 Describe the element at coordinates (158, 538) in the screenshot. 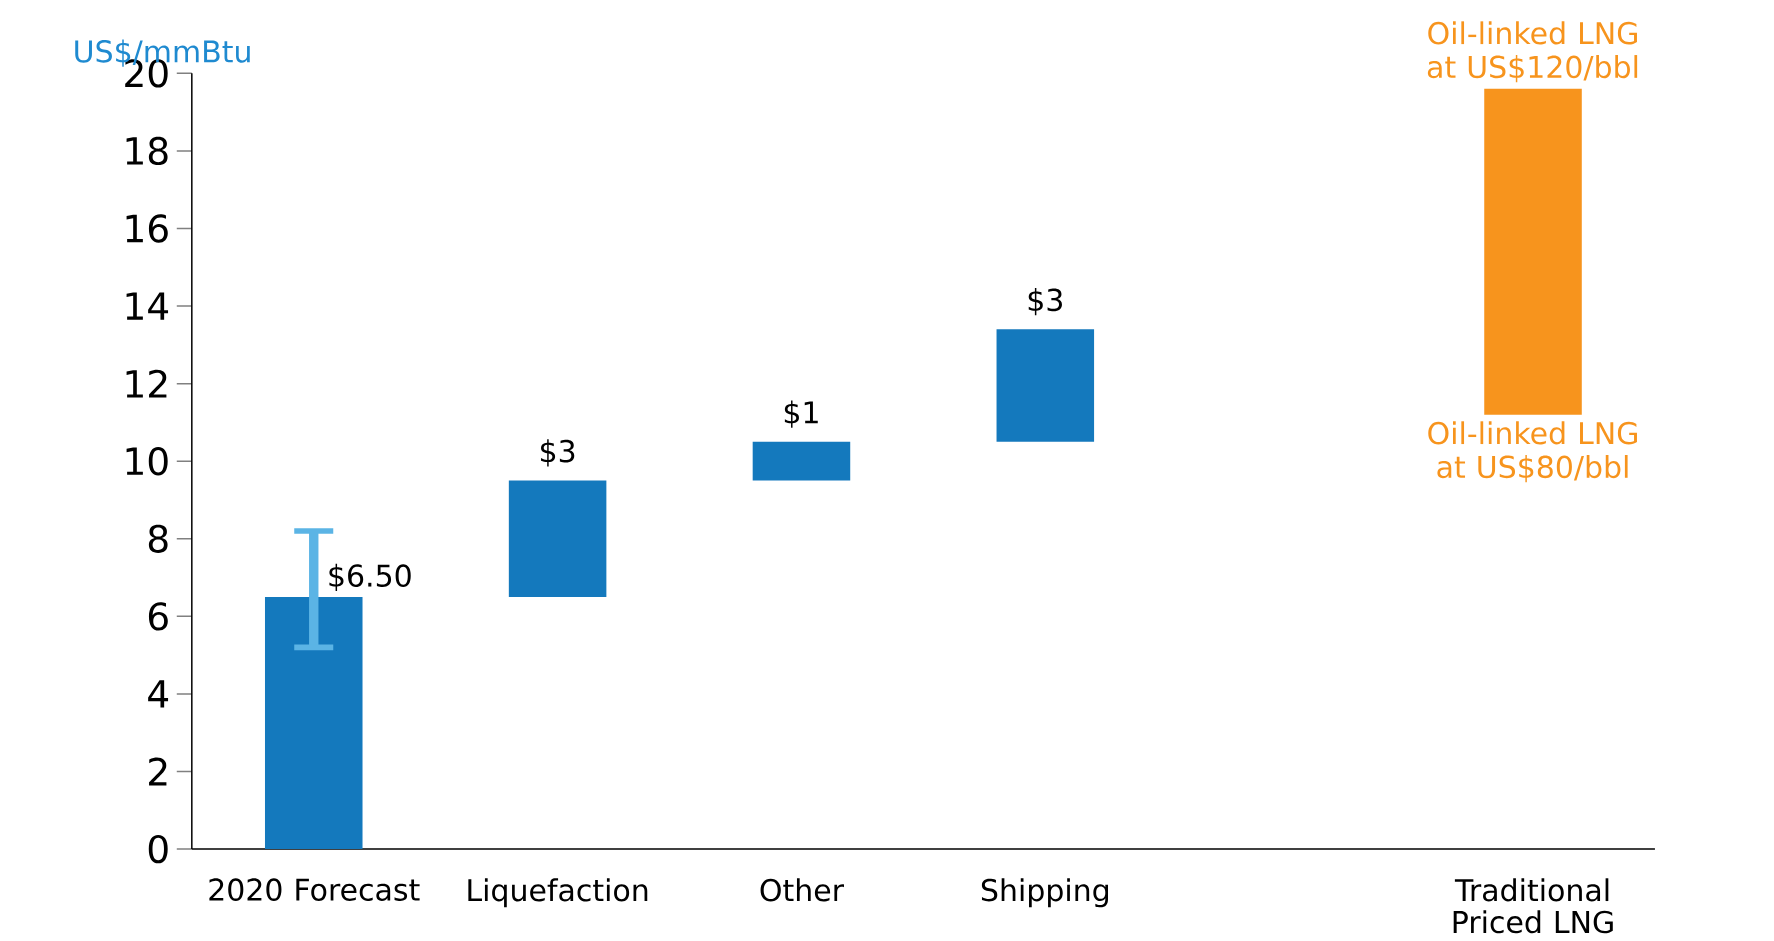

I see `y-tick-label: 8` at that location.